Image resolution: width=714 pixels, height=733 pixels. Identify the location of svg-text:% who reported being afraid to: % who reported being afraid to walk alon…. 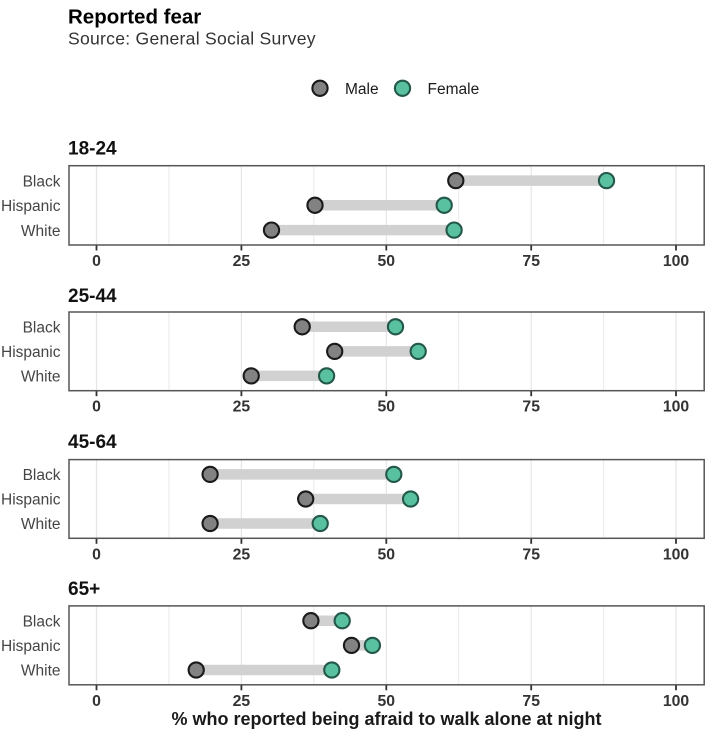
(386, 719).